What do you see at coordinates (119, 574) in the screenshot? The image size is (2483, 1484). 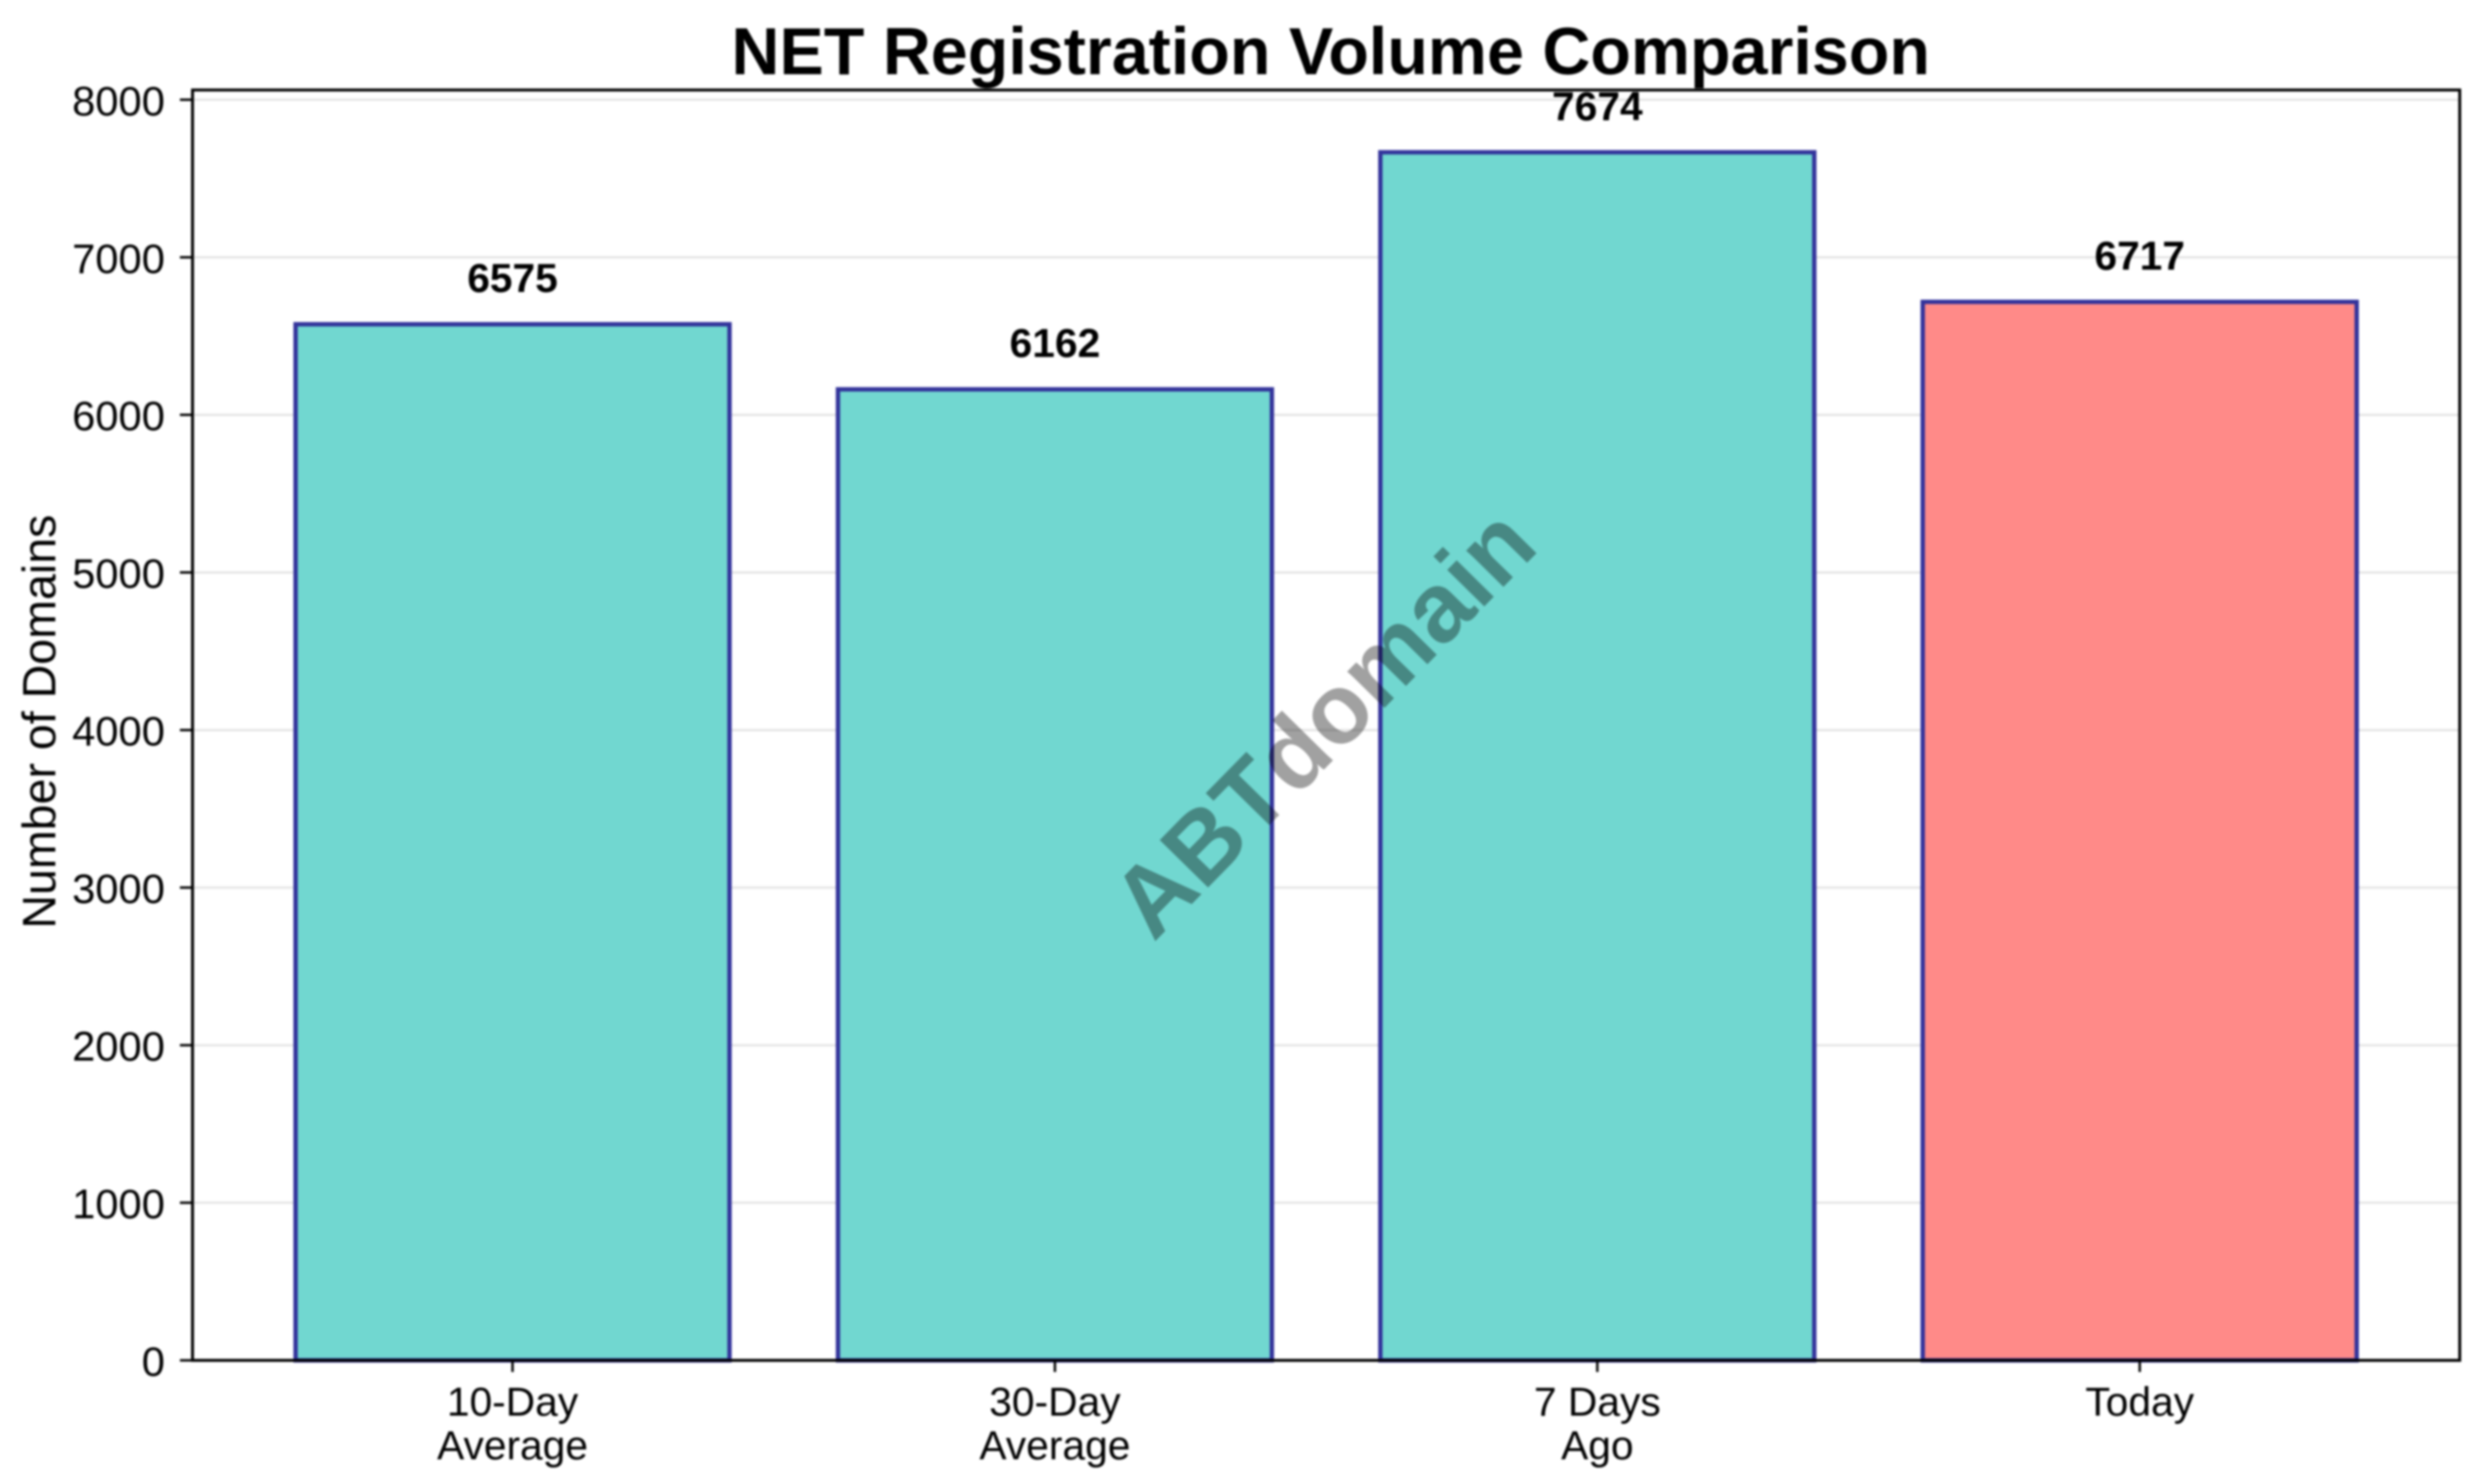 I see `svg-text: 5000` at bounding box center [119, 574].